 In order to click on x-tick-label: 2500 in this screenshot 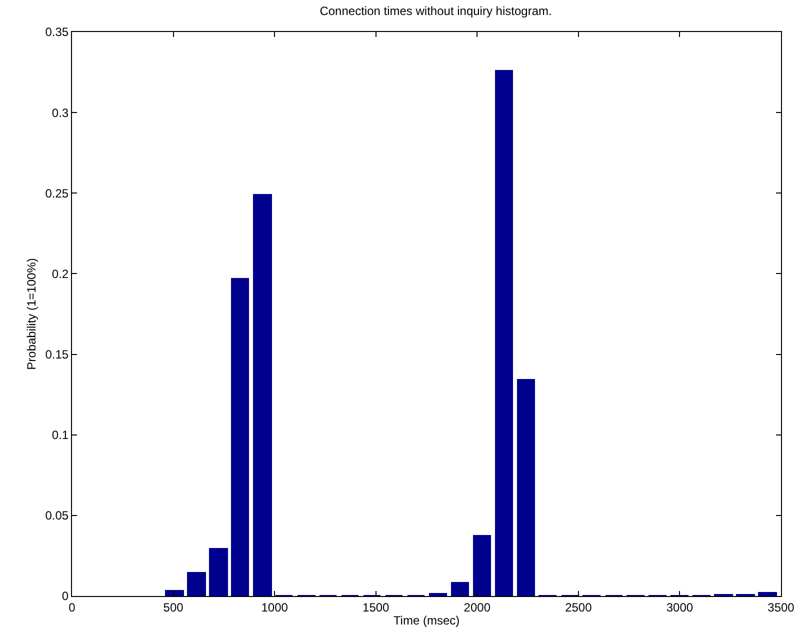, I will do `click(578, 607)`.